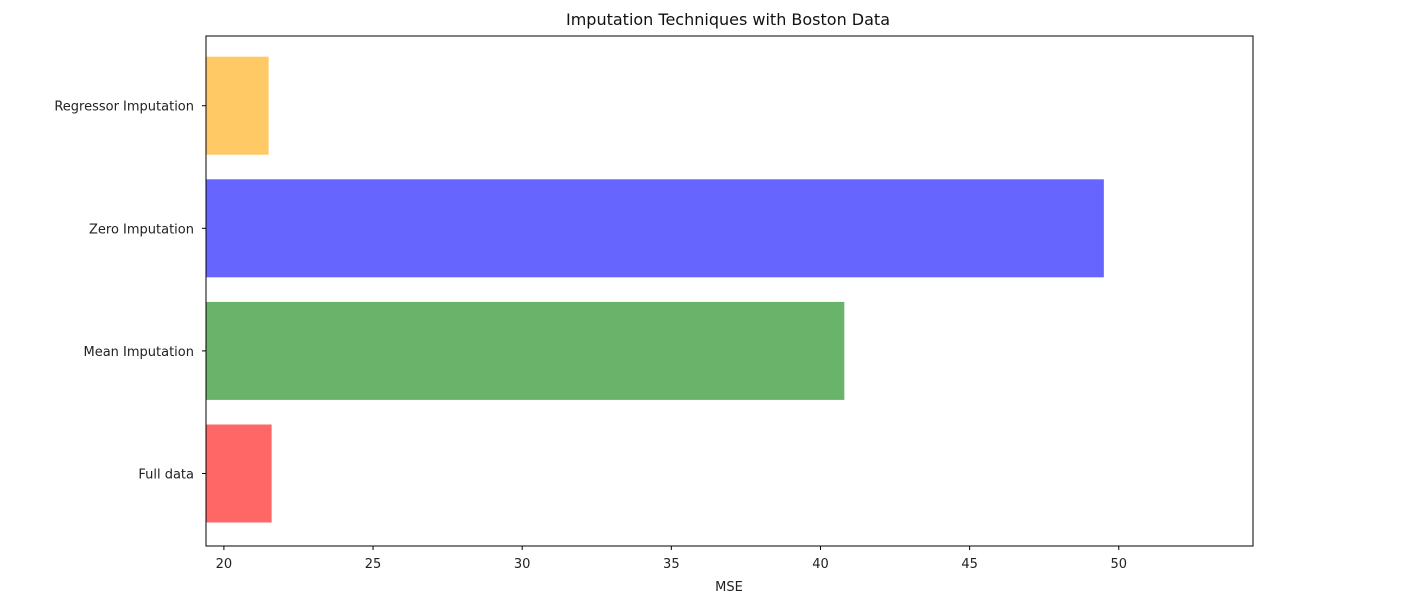  I want to click on y-tick-label: Full data, so click(166, 475).